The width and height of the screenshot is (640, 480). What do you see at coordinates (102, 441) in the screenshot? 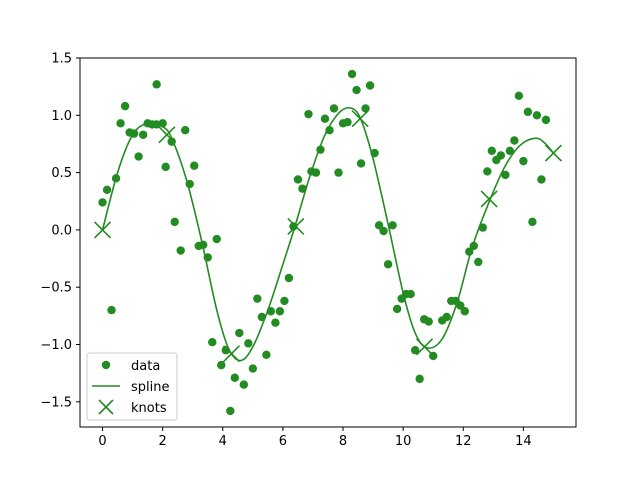
I see `x-tick-label-0: 0` at bounding box center [102, 441].